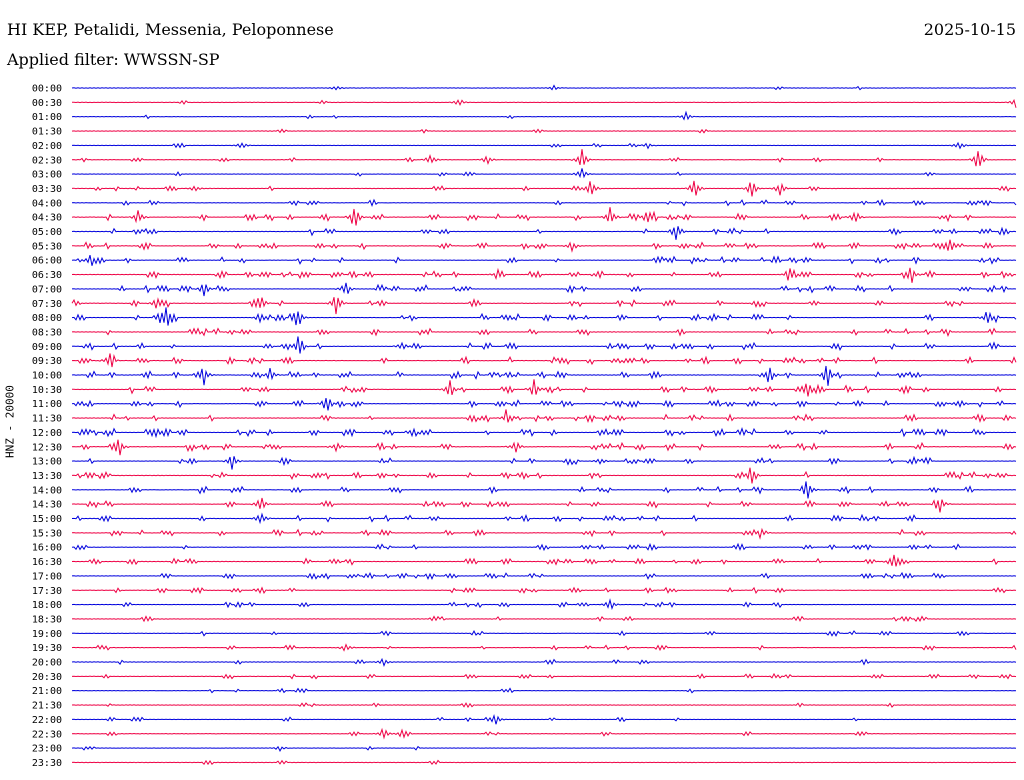 This screenshot has width=1024, height=780. I want to click on time-label: 05:30, so click(47, 246).